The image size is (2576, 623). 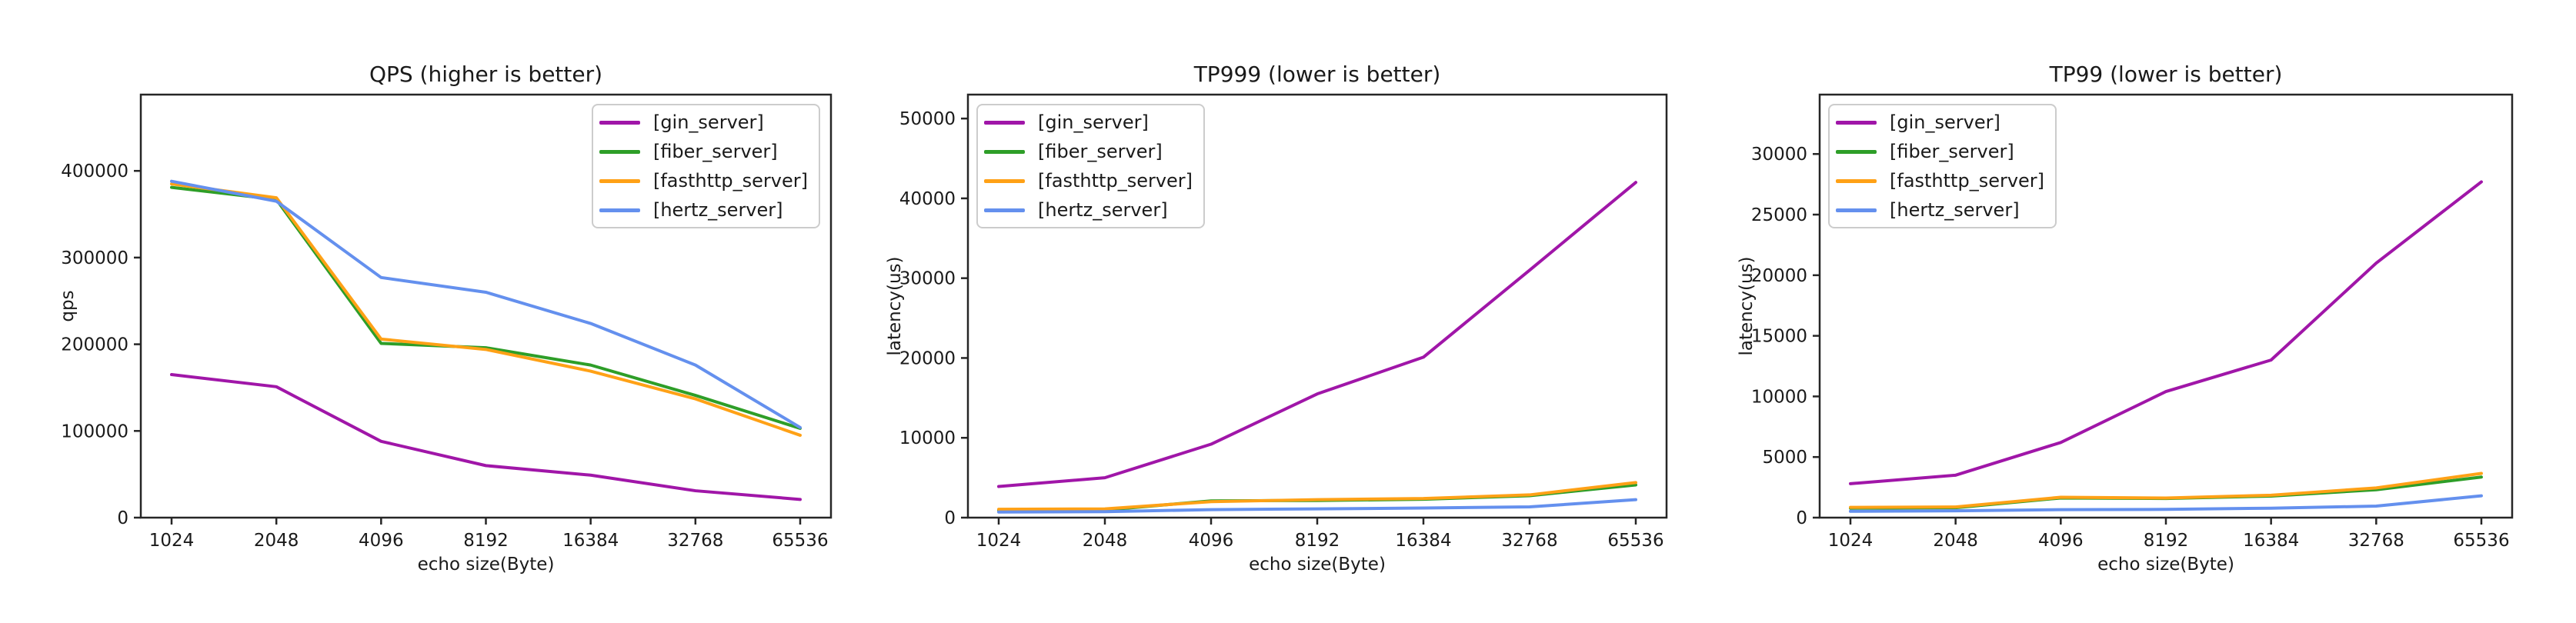 What do you see at coordinates (1317, 565) in the screenshot?
I see `x-axis-label-tp999: echo size(Byte)` at bounding box center [1317, 565].